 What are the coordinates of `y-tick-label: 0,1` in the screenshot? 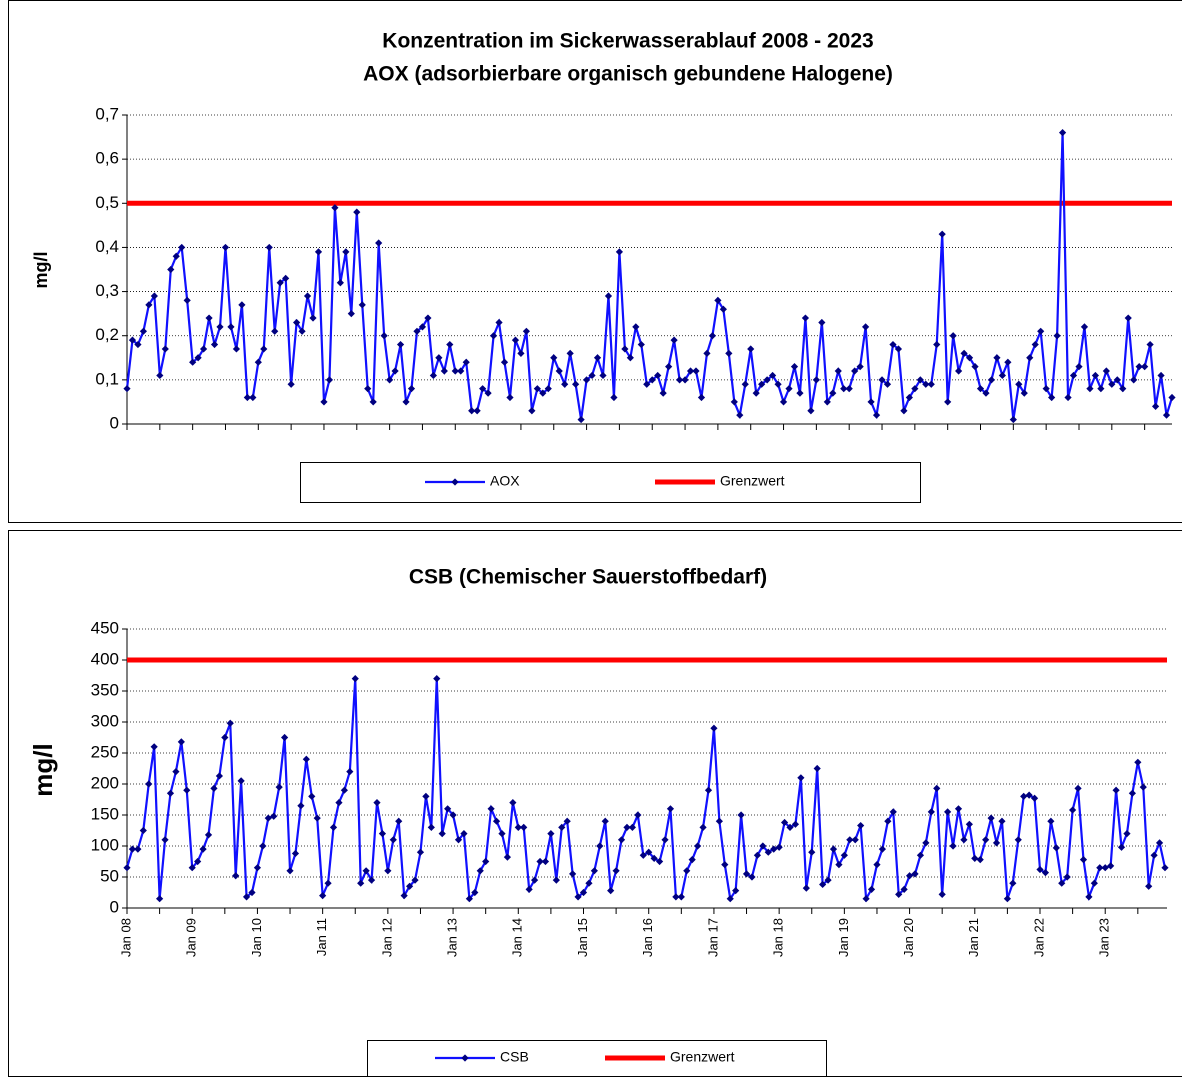 It's located at (107, 378).